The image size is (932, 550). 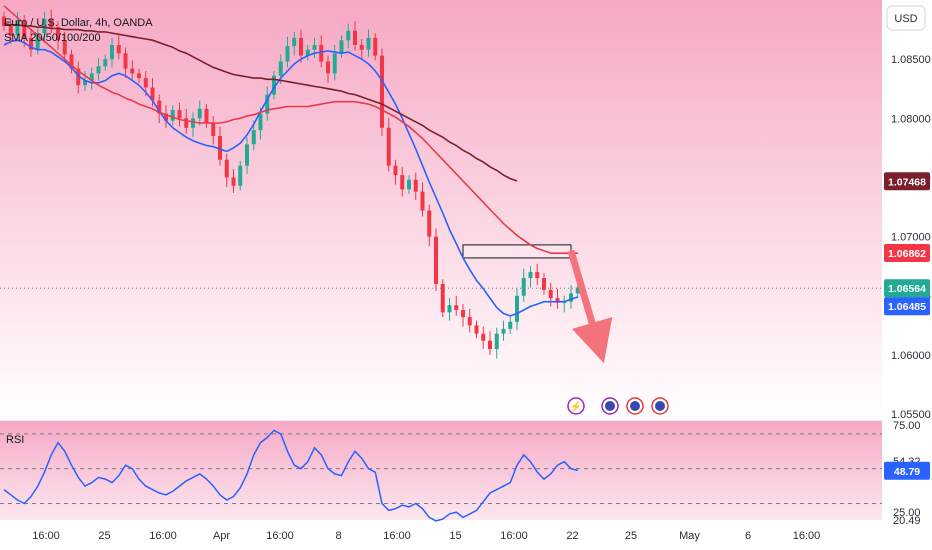 I want to click on time-tick-label: 22, so click(x=572, y=536).